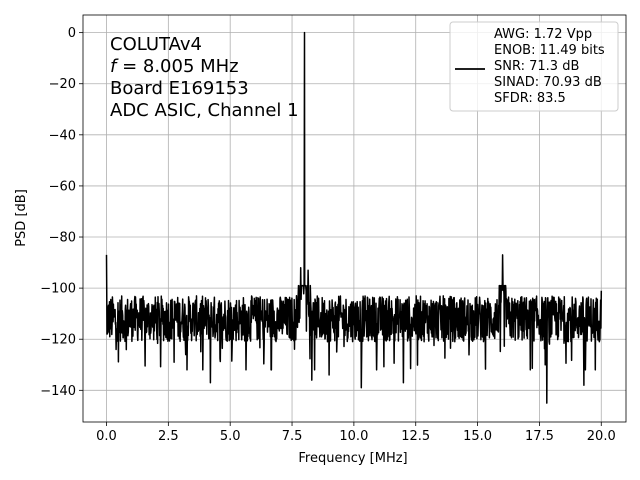  What do you see at coordinates (204, 110) in the screenshot?
I see `annotation-line-4: ADC ASIC, Channel 1` at bounding box center [204, 110].